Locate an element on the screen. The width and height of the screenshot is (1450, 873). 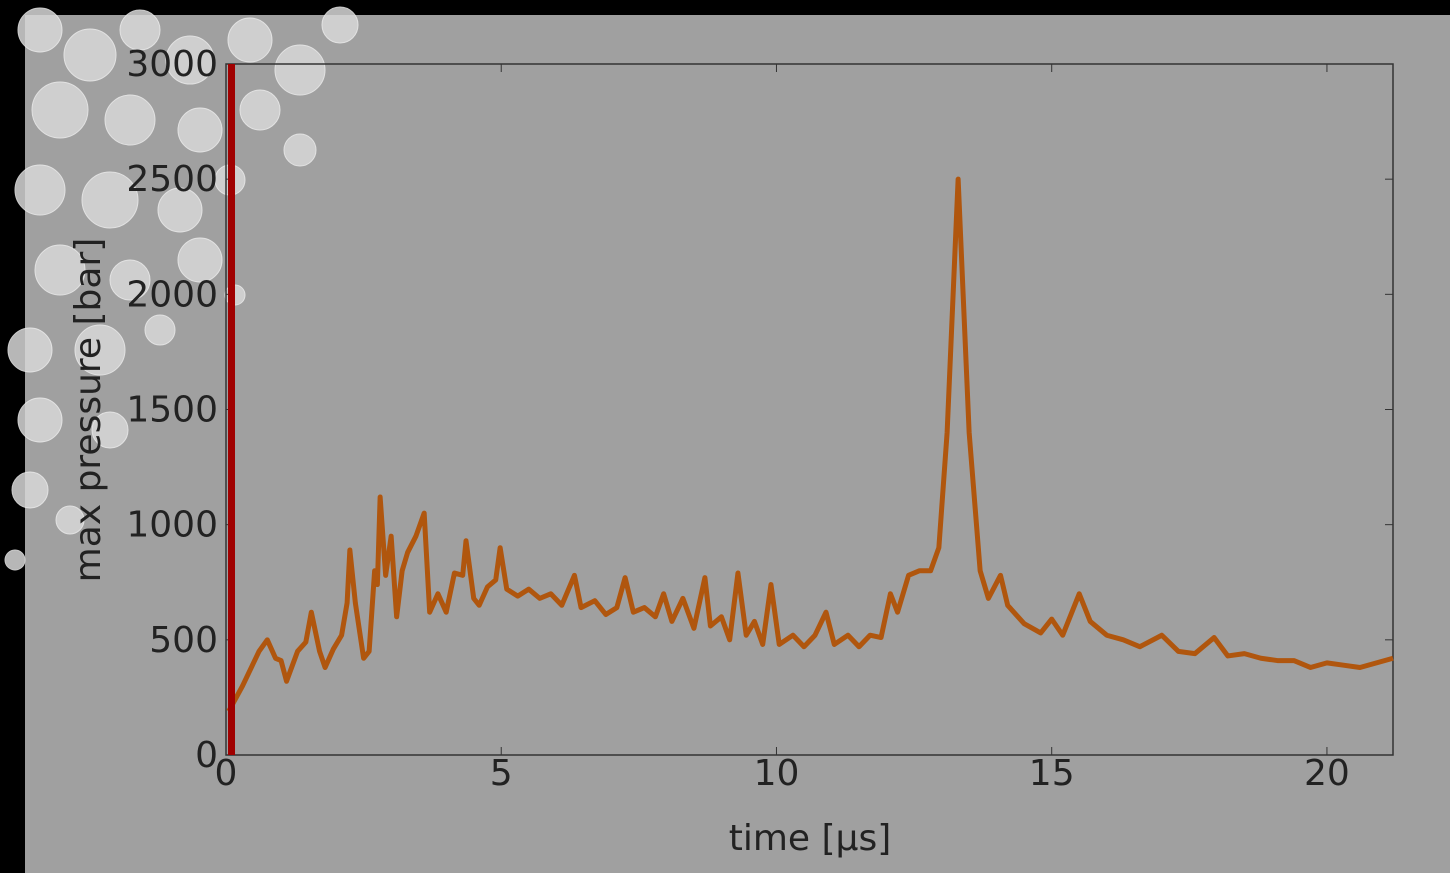
y-axis-label: max pressure [bar] is located at coordinates (88, 410).